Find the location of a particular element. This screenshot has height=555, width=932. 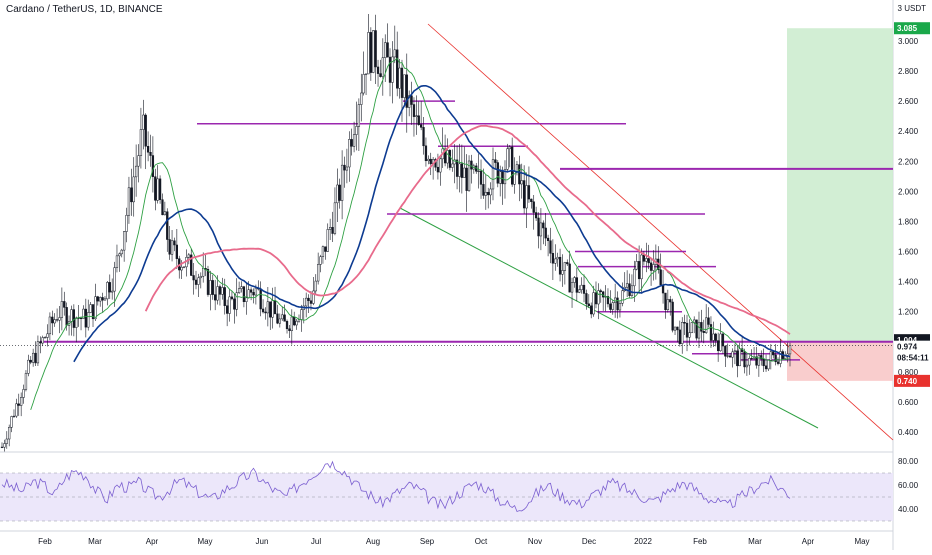

rsi-line is located at coordinates (396, 486).